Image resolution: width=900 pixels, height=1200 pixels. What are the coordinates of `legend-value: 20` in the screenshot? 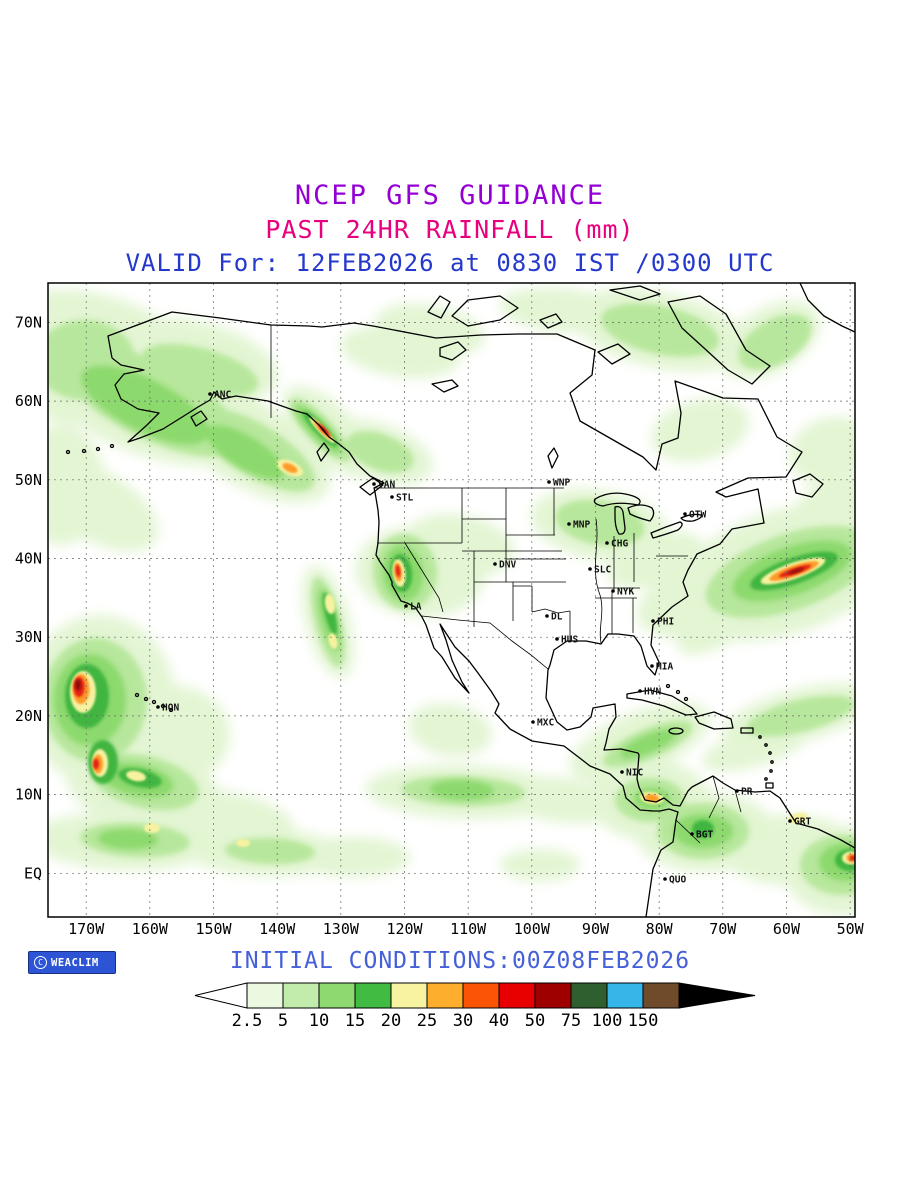 It's located at (391, 1021).